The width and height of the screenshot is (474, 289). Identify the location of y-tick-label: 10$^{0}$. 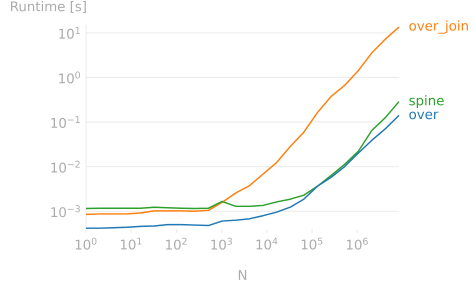
(69, 77).